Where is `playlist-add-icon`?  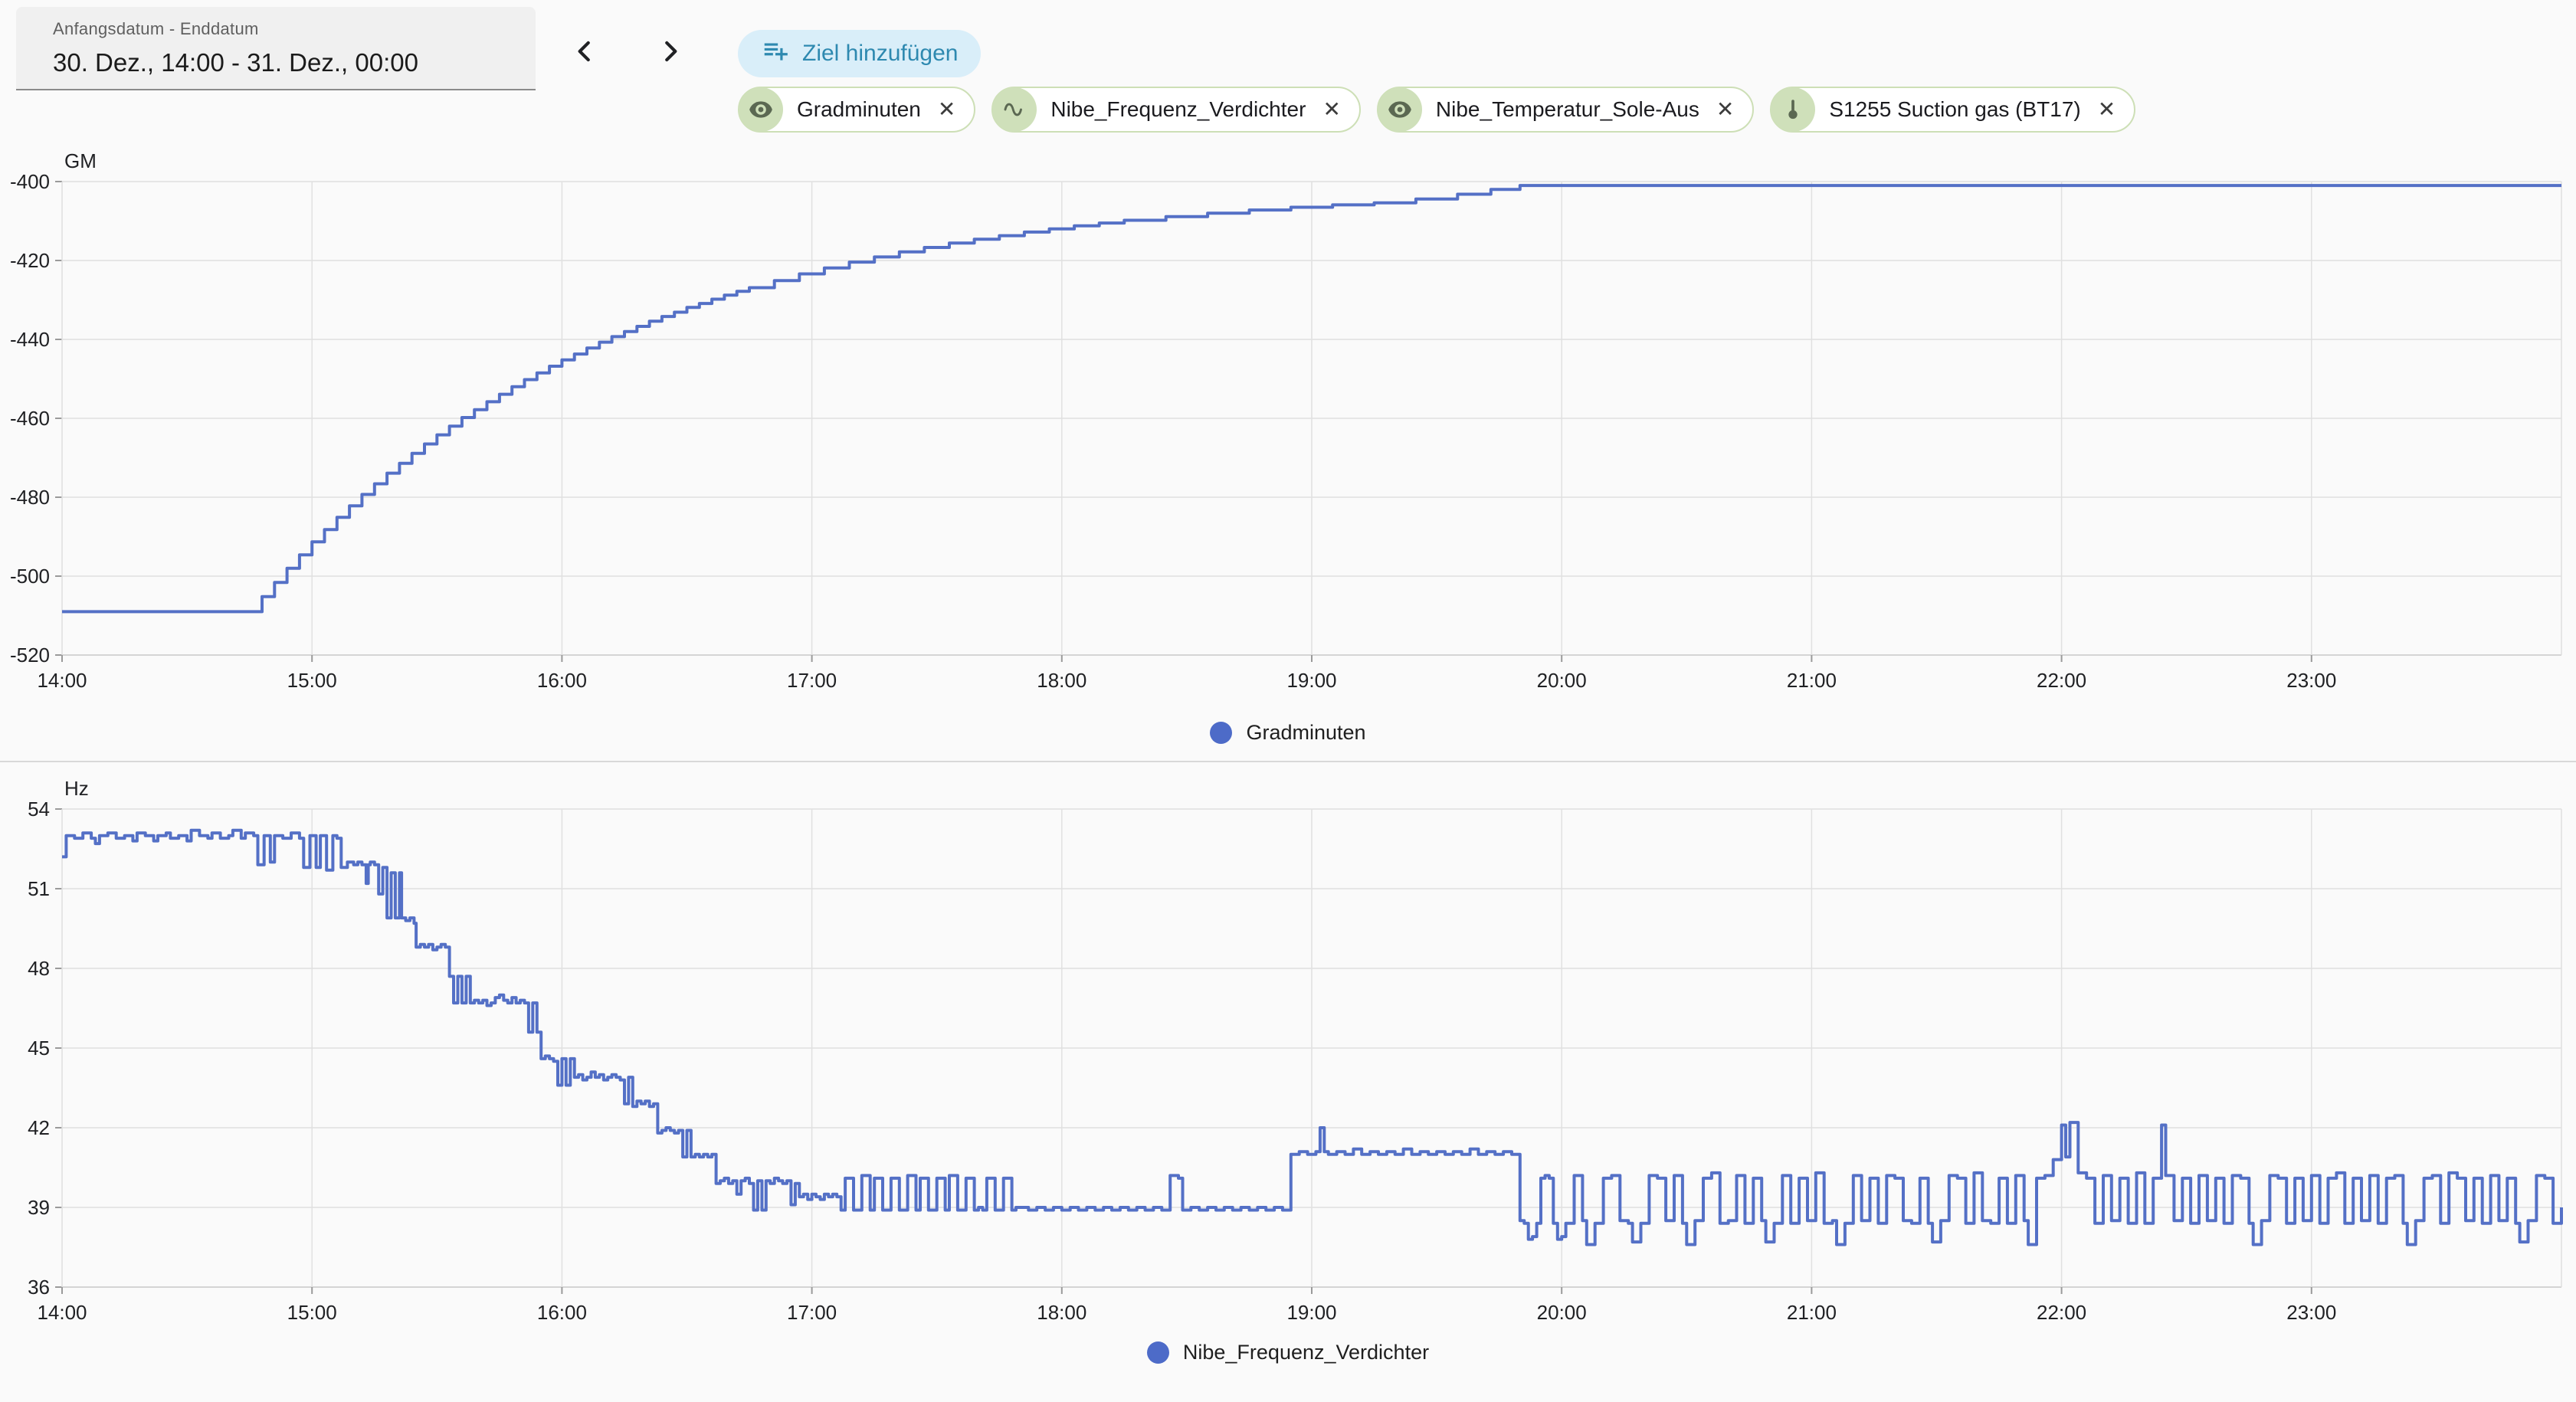
playlist-add-icon is located at coordinates (776, 53).